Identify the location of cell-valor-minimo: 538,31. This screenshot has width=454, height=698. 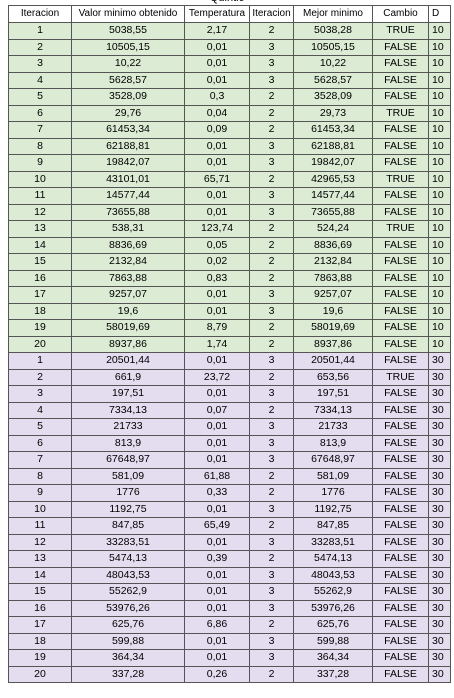
(128, 229).